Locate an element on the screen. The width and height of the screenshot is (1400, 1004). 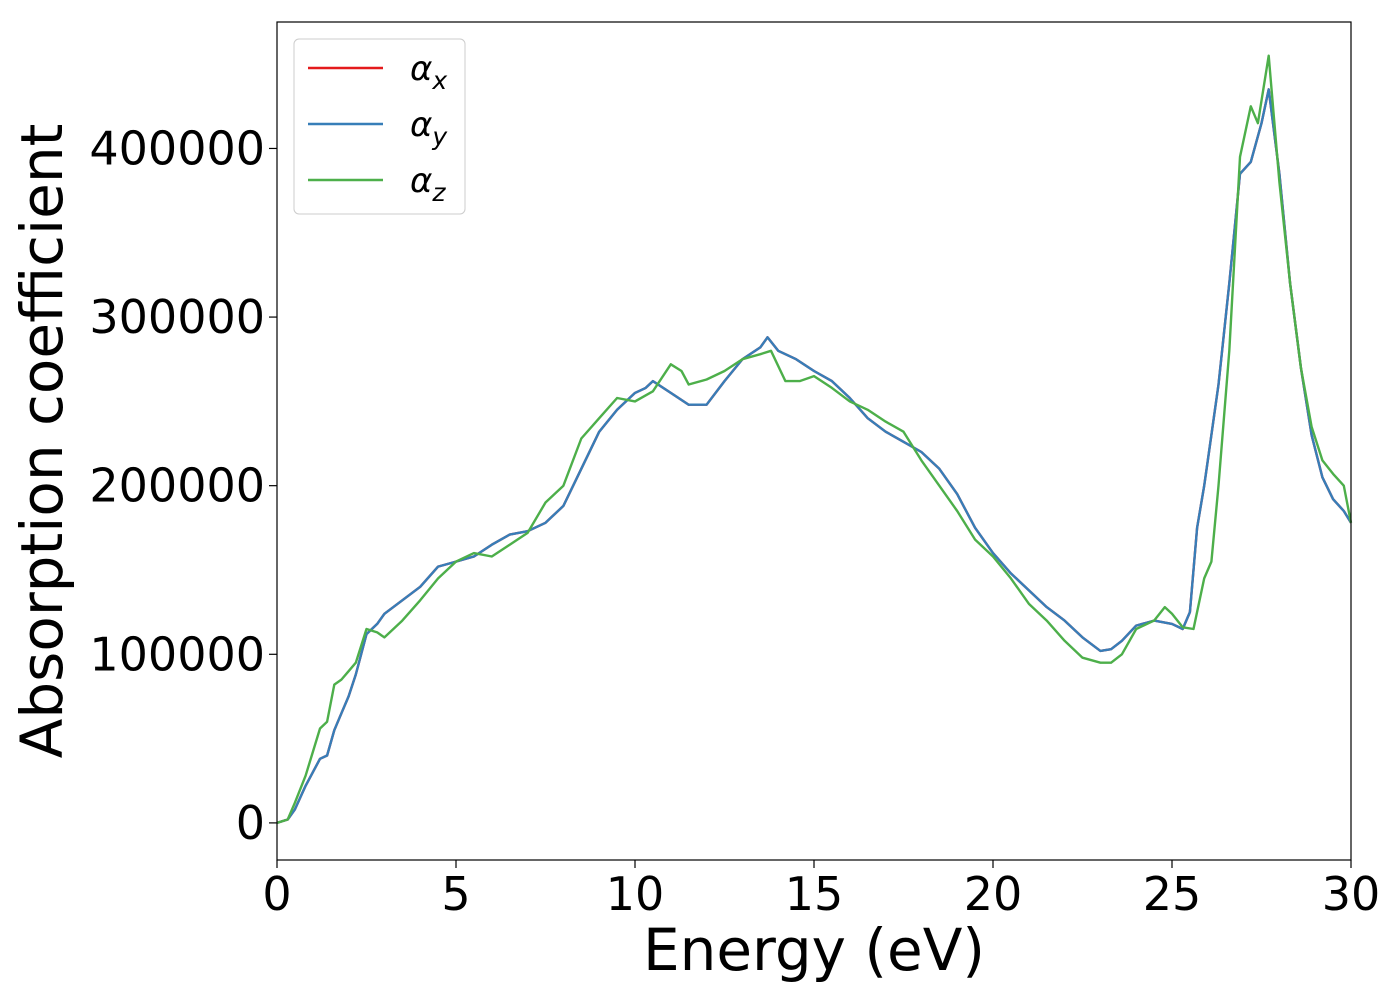
x-tick-label: 20 is located at coordinates (993, 894).